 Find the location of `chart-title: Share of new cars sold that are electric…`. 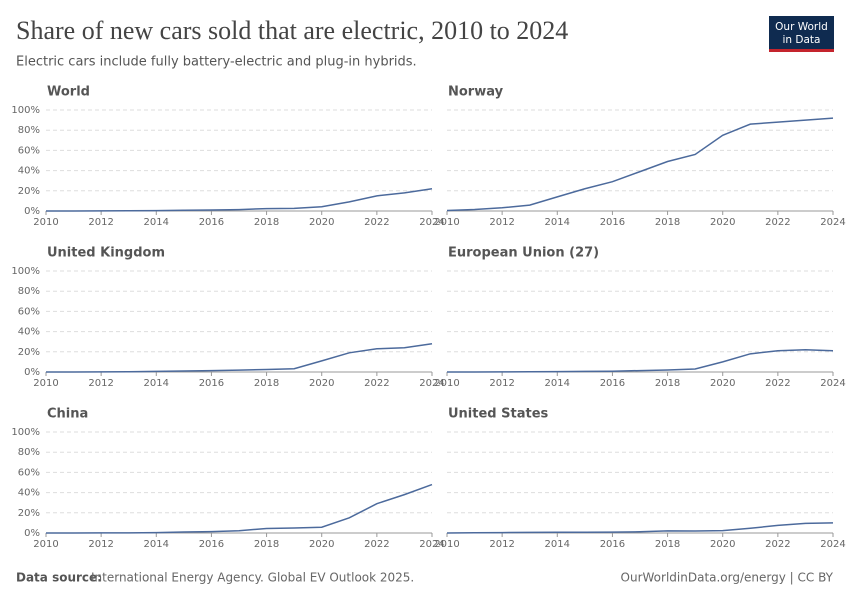

chart-title: Share of new cars sold that are electric… is located at coordinates (292, 30).